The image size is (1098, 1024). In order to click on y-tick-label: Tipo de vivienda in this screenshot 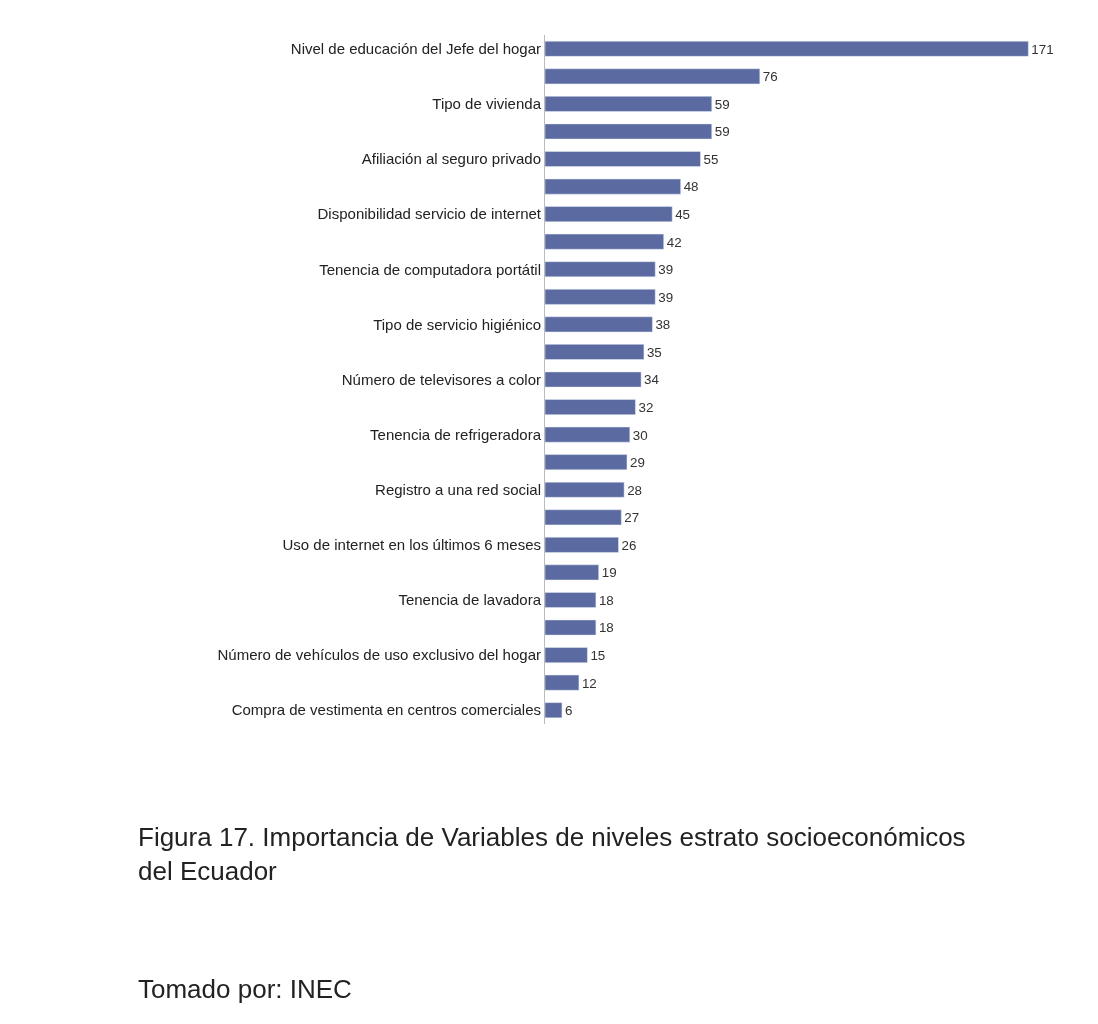, I will do `click(487, 104)`.